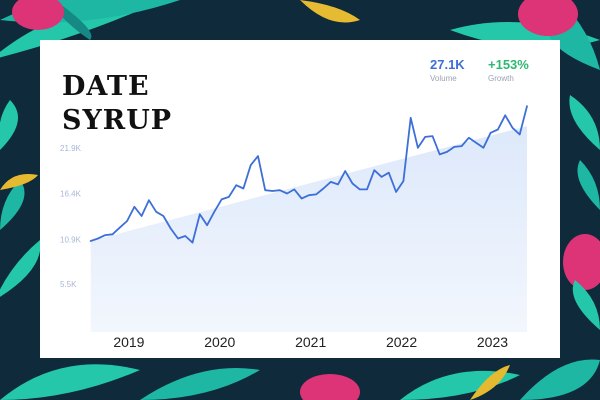 This screenshot has width=600, height=400. Describe the element at coordinates (508, 64) in the screenshot. I see `growth-value: +153%` at that location.